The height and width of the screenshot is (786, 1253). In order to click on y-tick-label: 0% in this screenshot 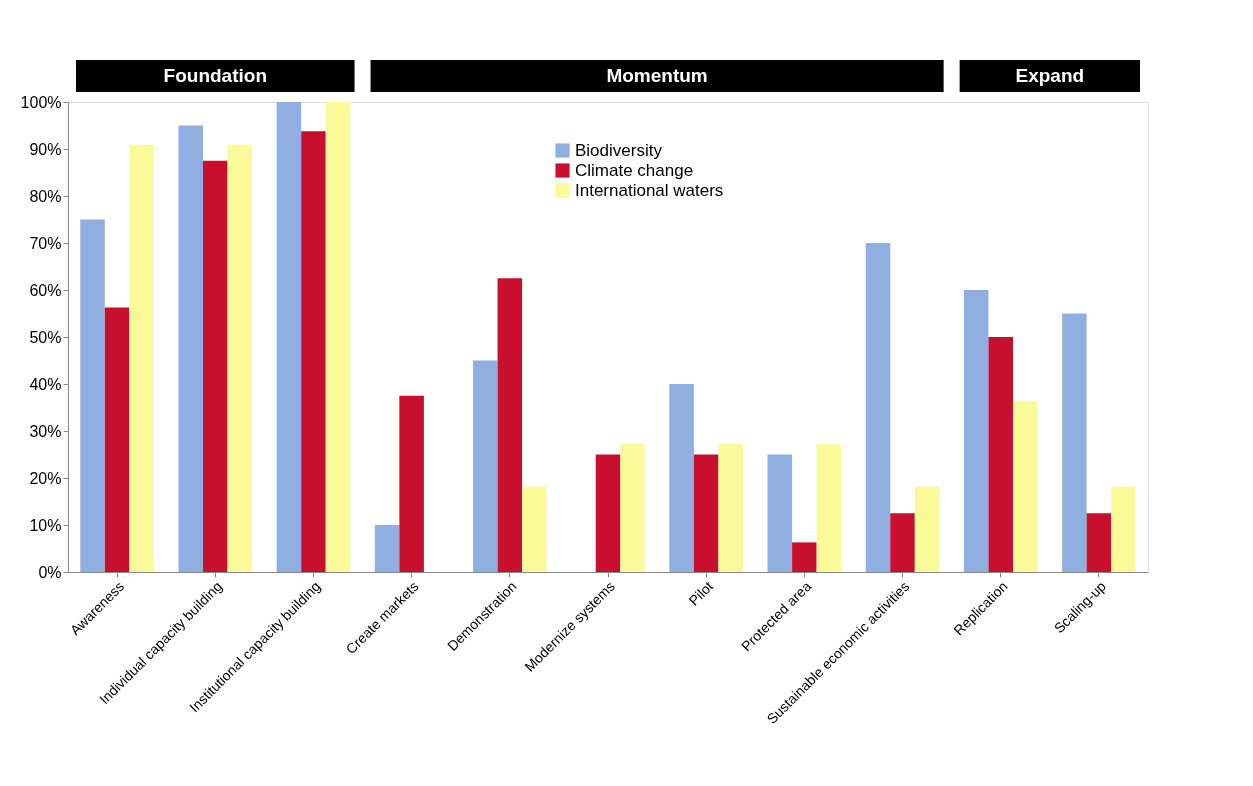, I will do `click(50, 572)`.